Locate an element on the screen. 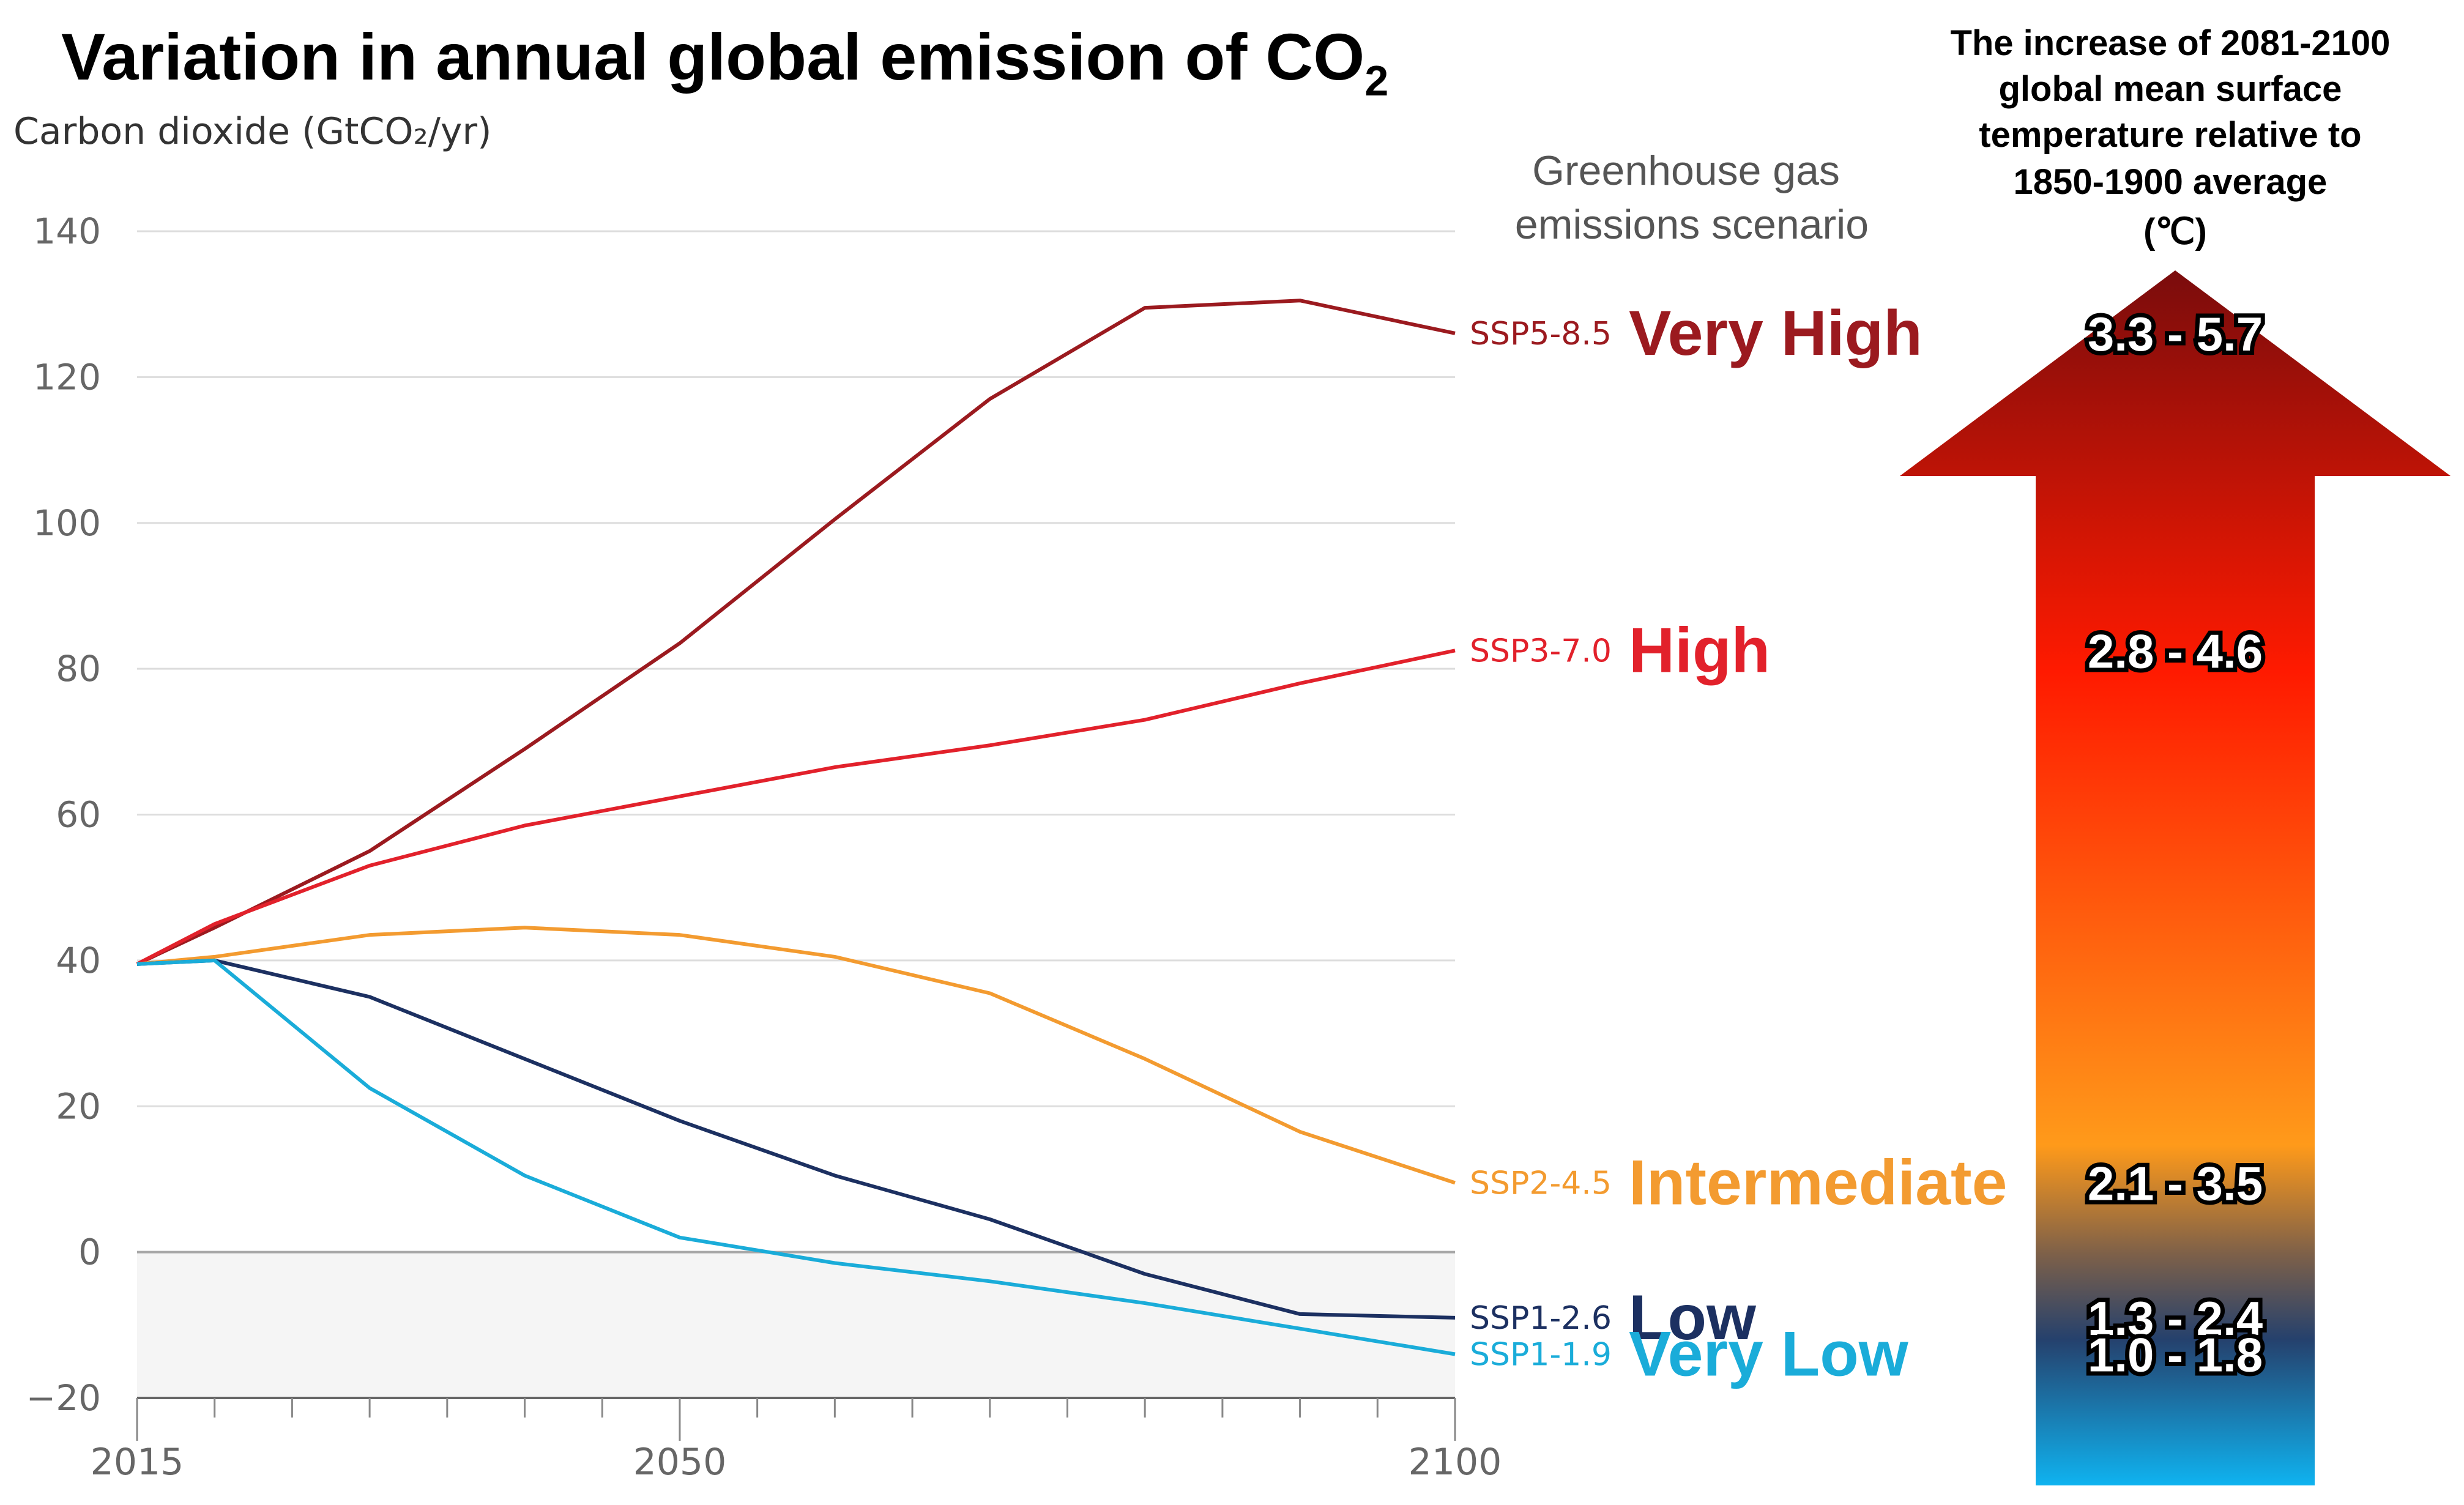  series-code-label: SSP1-1.9 is located at coordinates (1541, 1354).